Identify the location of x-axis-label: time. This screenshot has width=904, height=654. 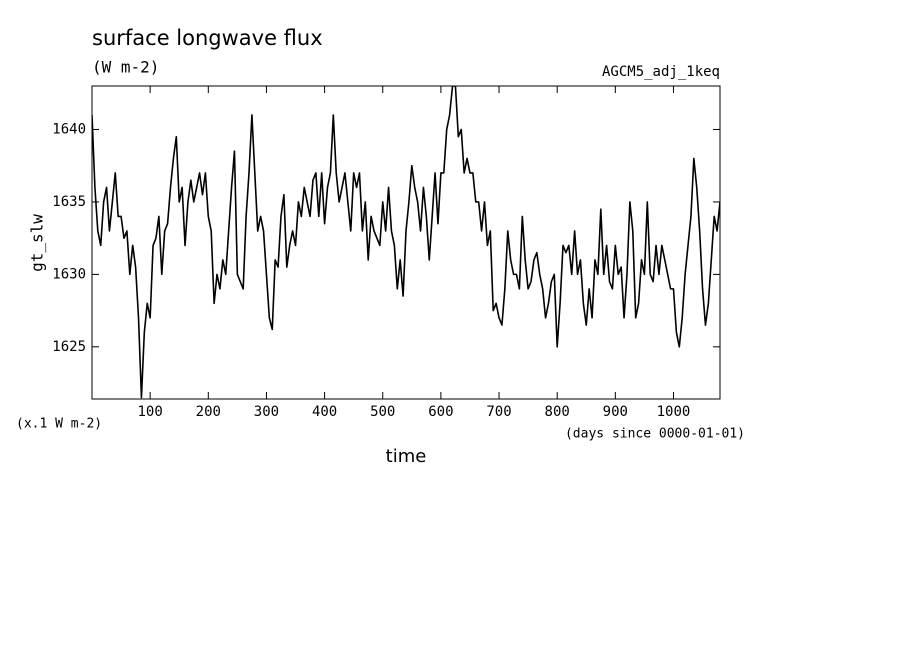
(406, 456).